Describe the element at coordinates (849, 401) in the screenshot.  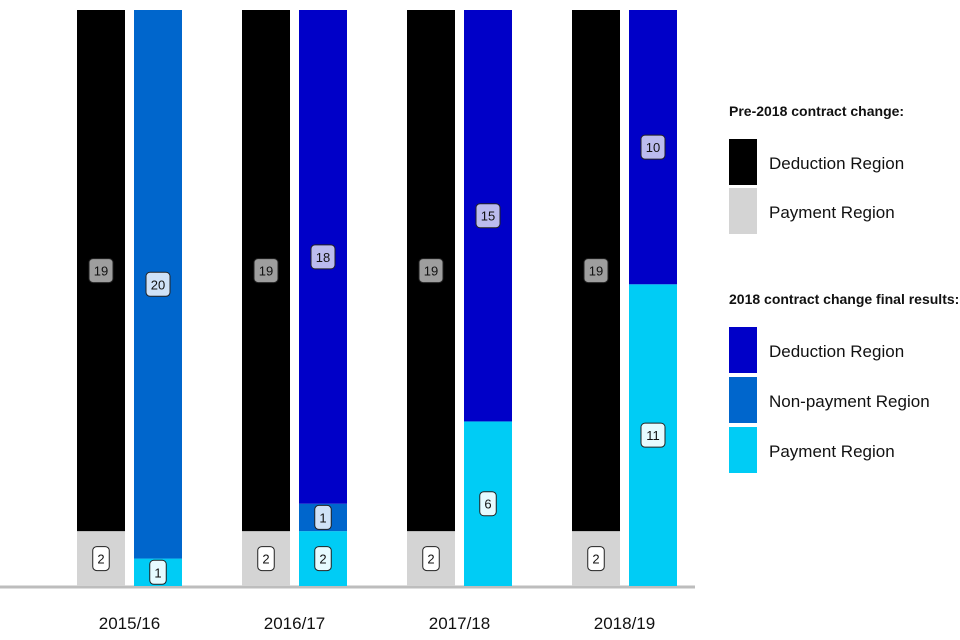
I see `legend-label-2018-non-payment-region: Non-payment Region` at that location.